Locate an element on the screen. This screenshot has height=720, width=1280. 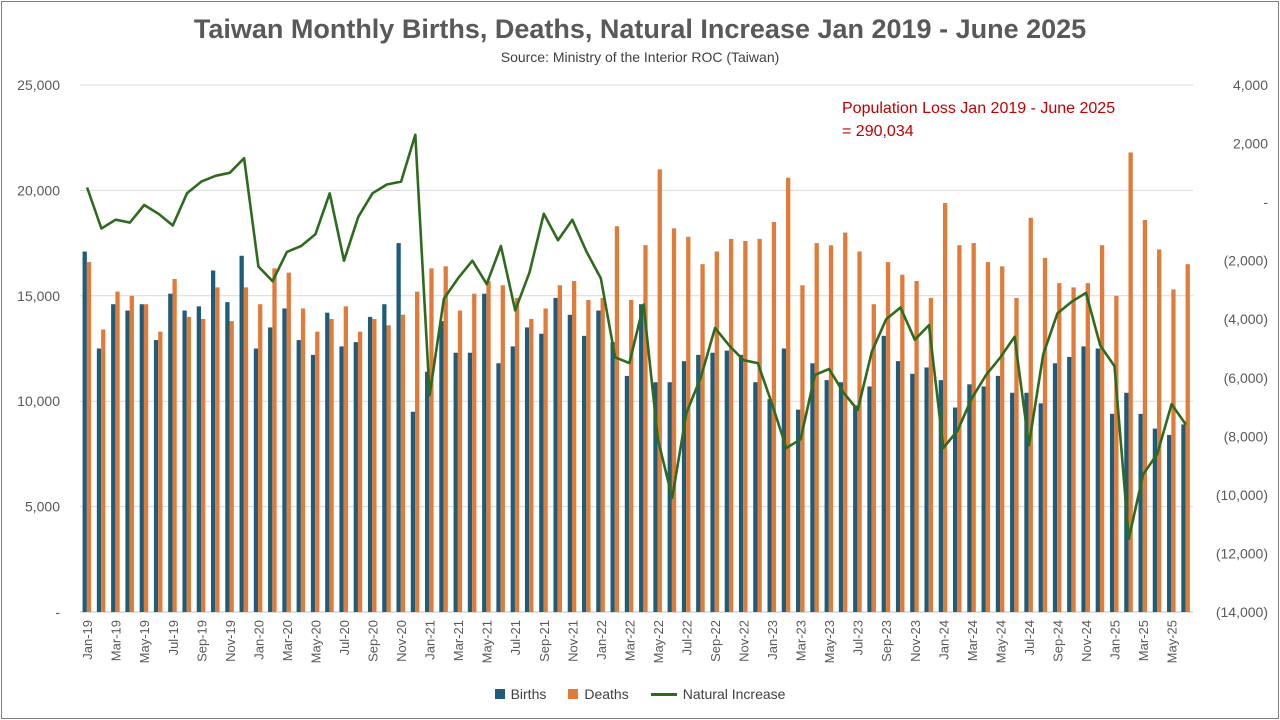
x-tick-label: Jul-24 is located at coordinates (1029, 637).